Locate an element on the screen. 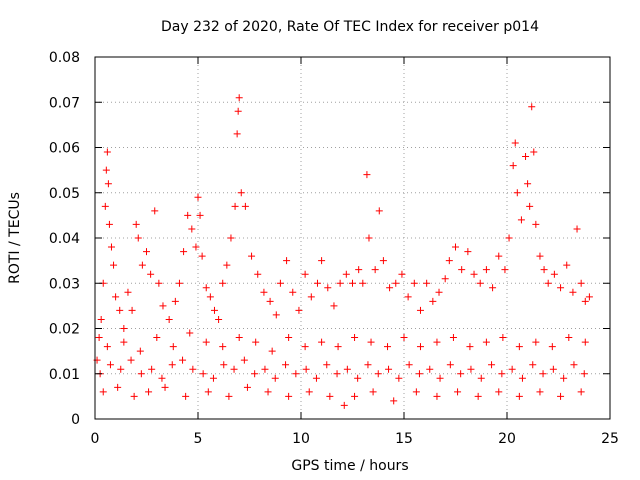 The width and height of the screenshot is (640, 480). y-tick-label: 0.01 is located at coordinates (64, 375).